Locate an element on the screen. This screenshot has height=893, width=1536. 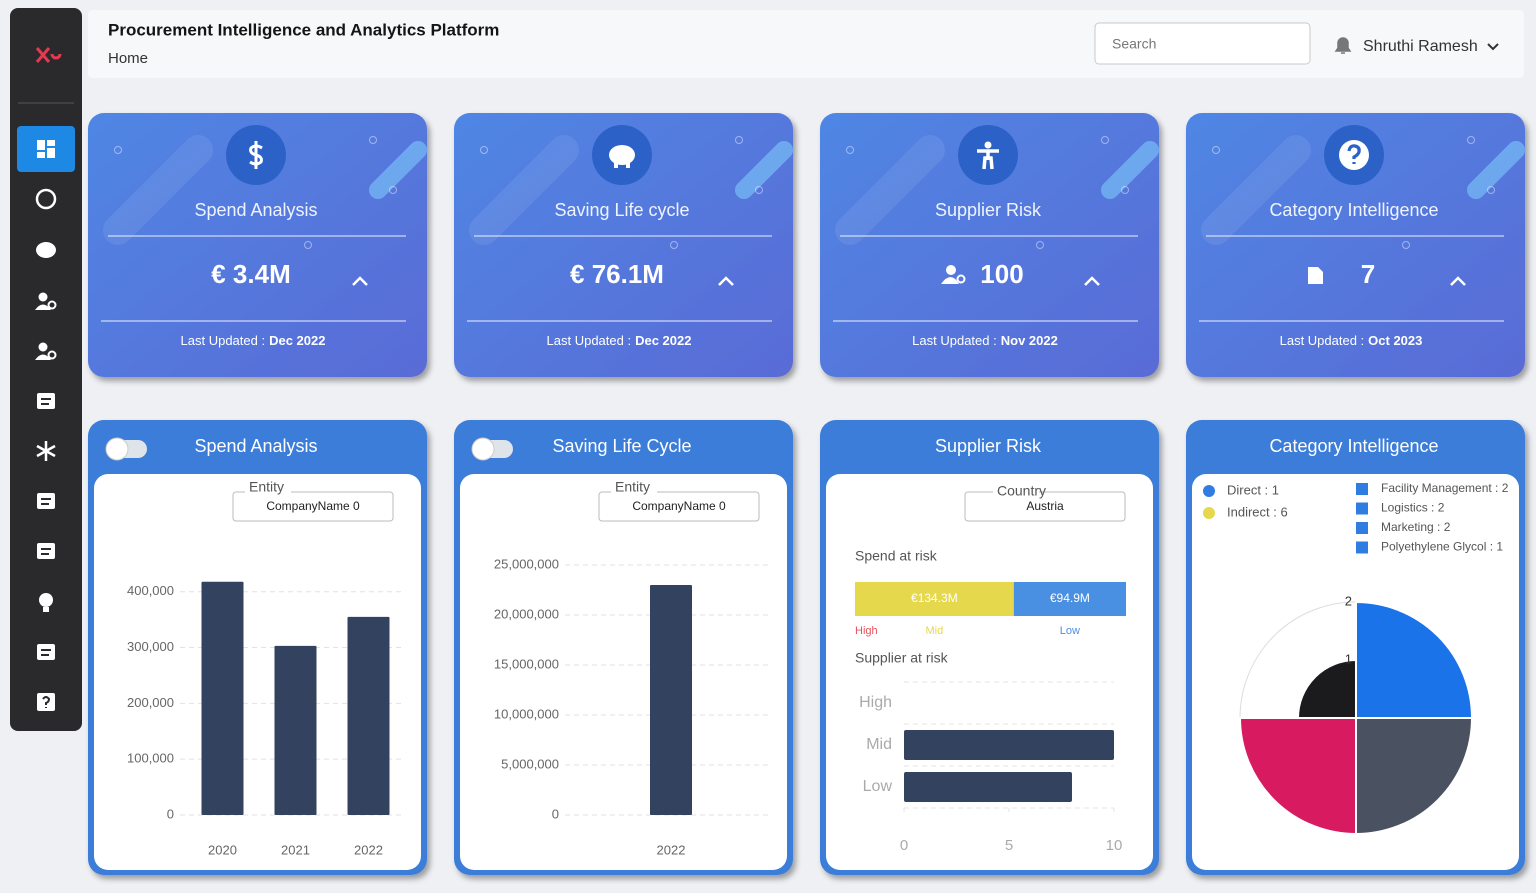
filter-value: Austria is located at coordinates (1045, 506).